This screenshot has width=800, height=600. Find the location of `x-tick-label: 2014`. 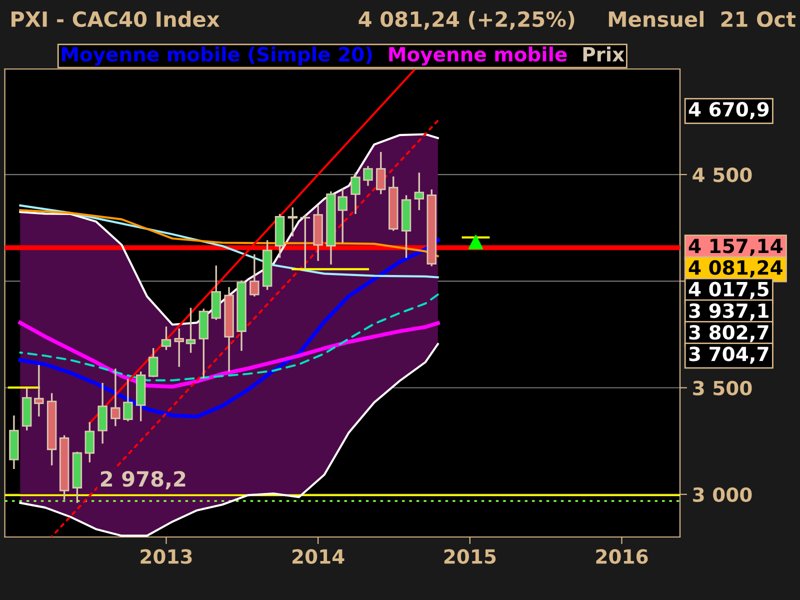

x-tick-label: 2014 is located at coordinates (318, 556).